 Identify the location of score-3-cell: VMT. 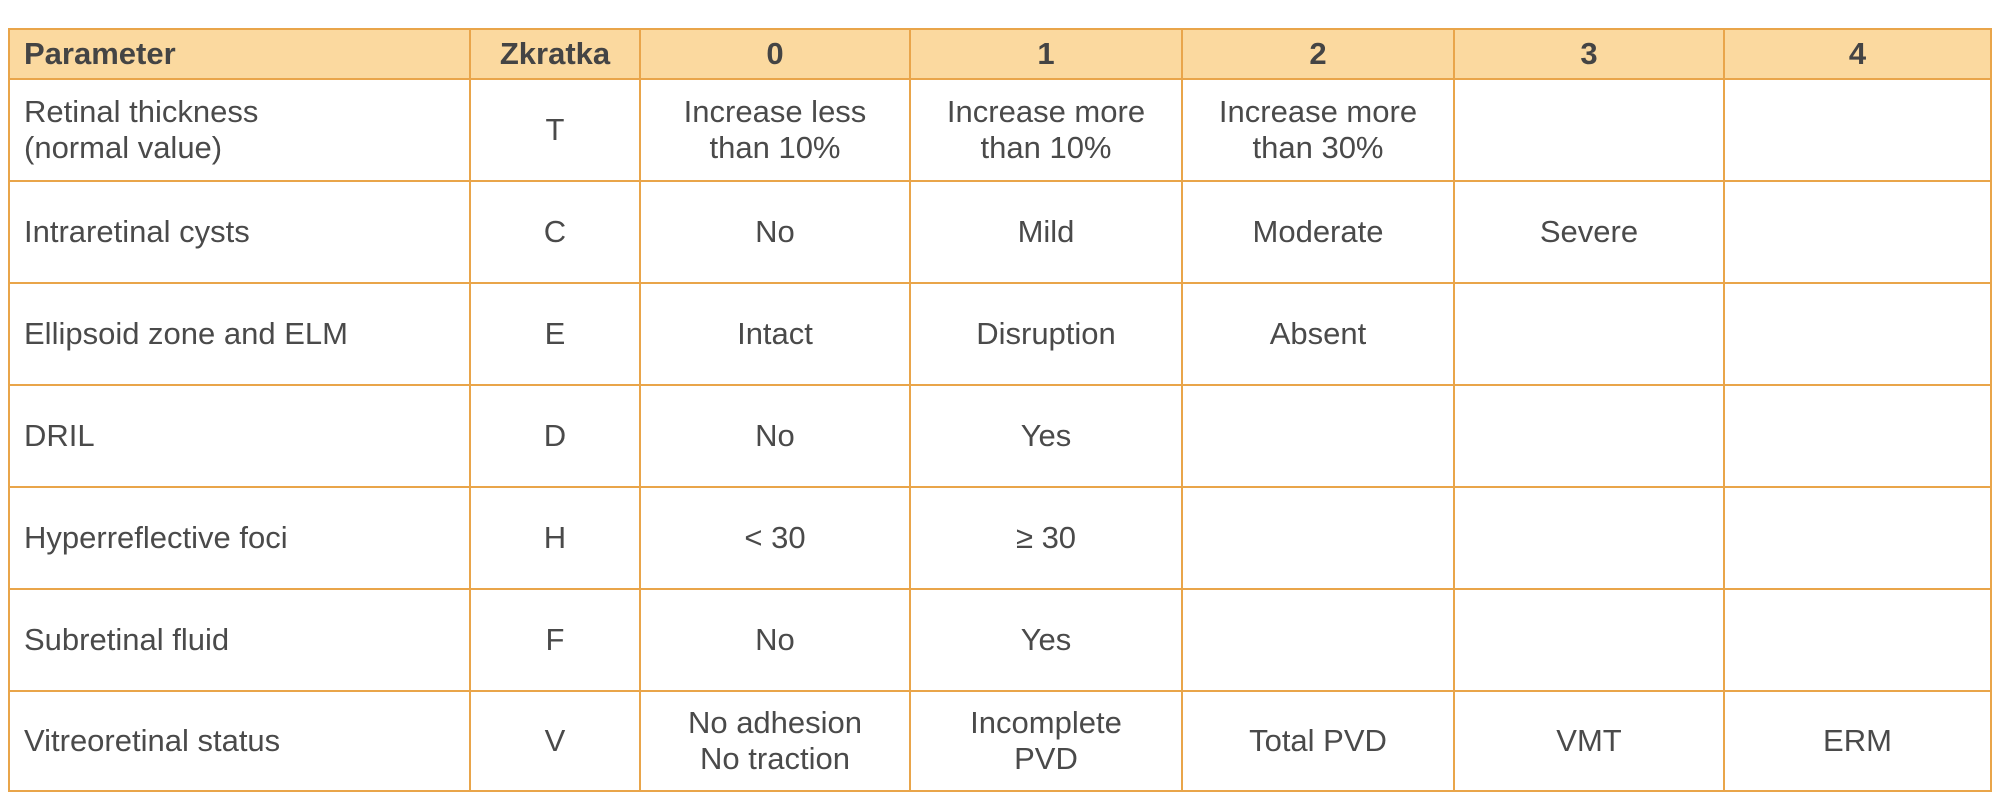
(1589, 741).